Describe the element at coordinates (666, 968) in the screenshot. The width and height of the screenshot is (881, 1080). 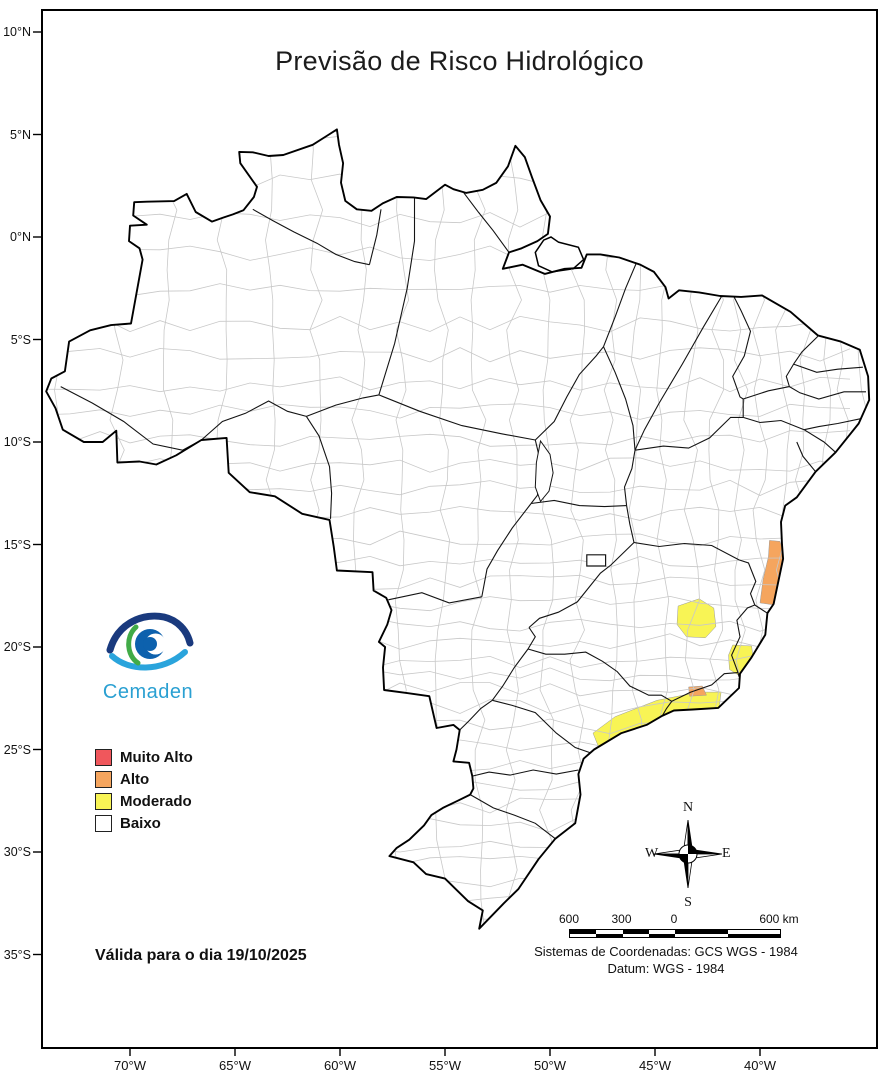
I see `crs-line2: Datum: WGS - 1984` at that location.